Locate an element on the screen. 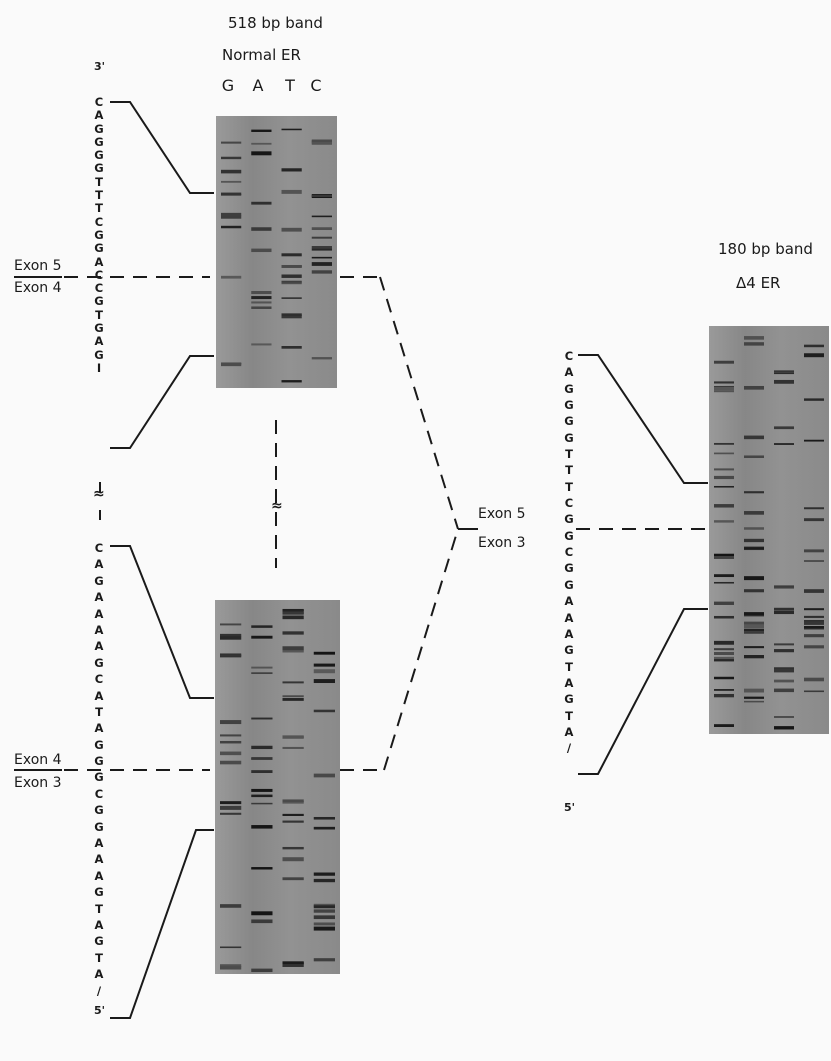  left-upper-base: A is located at coordinates (99, 115).